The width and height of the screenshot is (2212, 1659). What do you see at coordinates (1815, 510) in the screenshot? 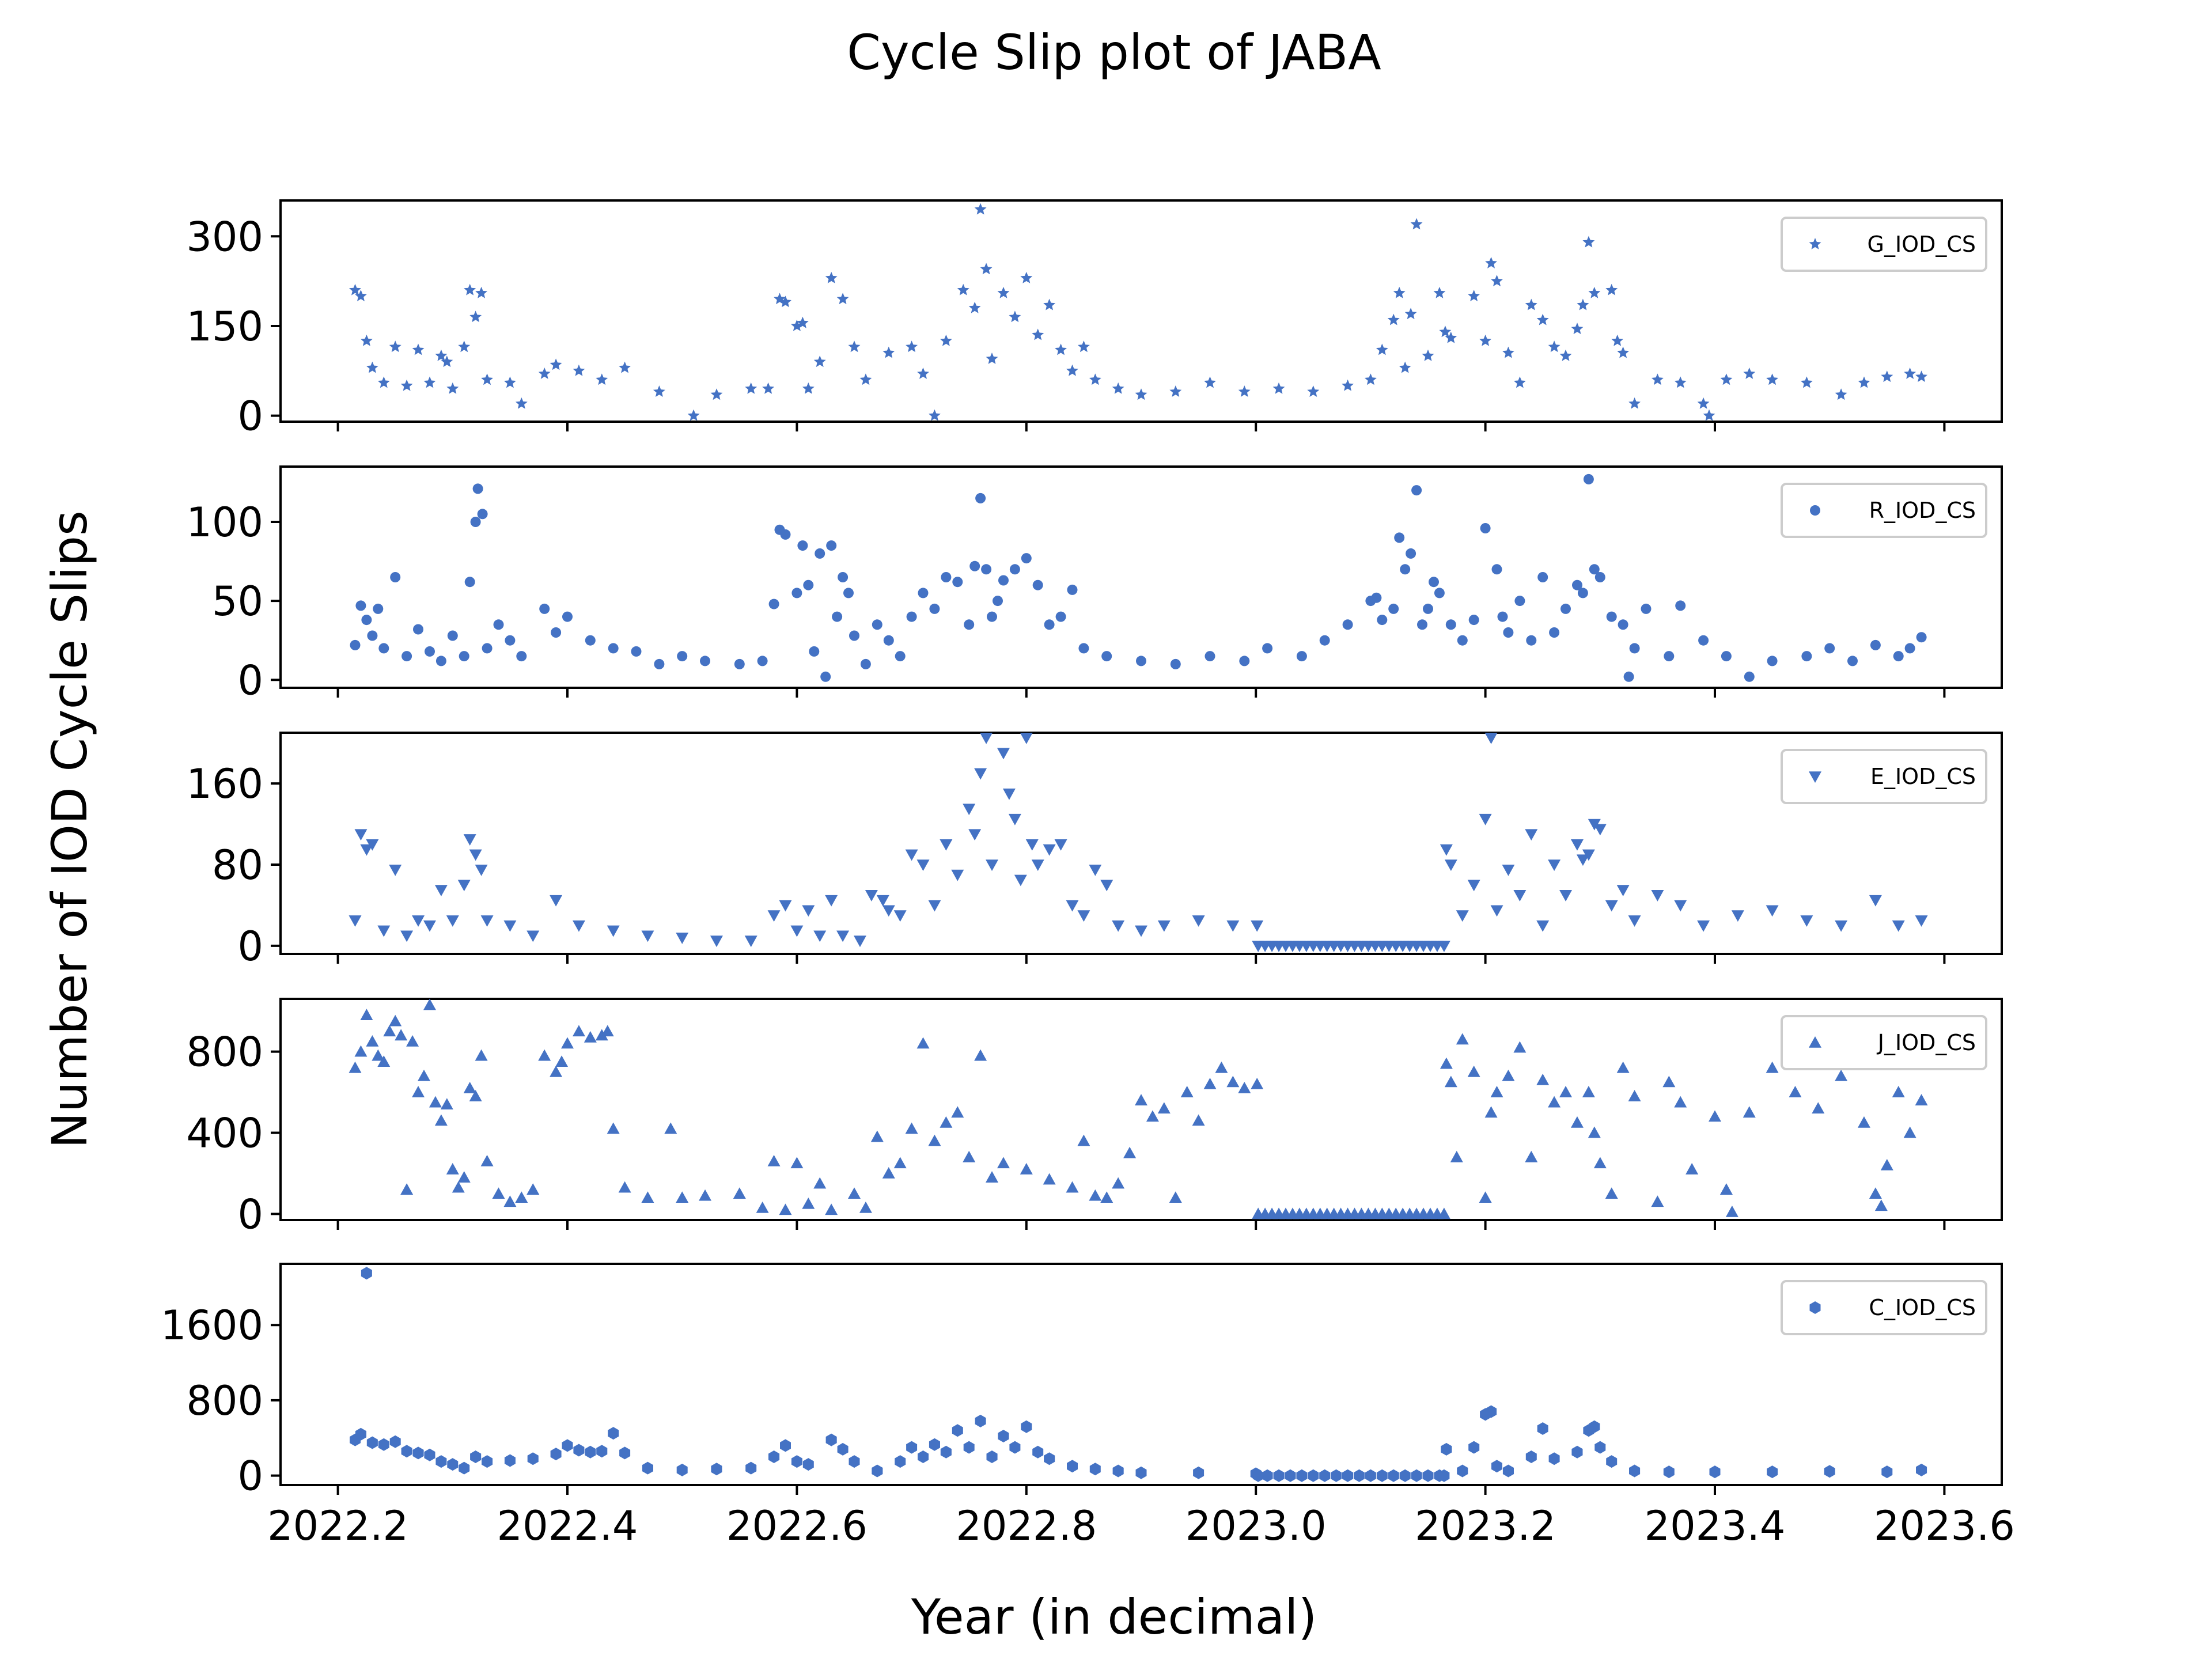
I see `legend-marker` at bounding box center [1815, 510].